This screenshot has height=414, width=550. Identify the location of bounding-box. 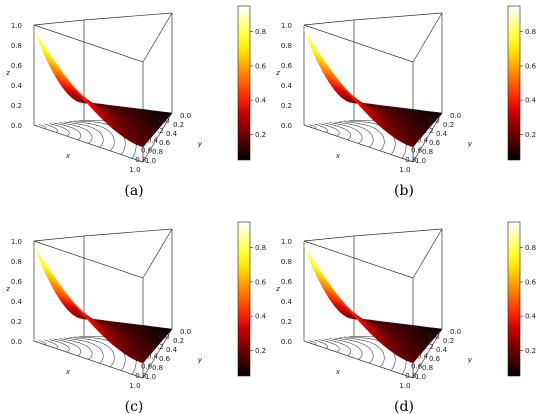
(373, 303).